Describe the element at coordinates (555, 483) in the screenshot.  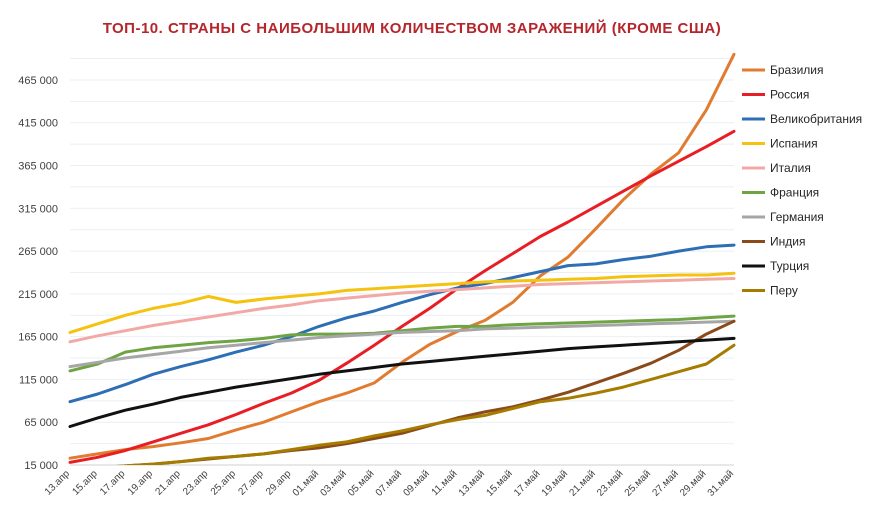
I see `x-tick-label: 19.май` at that location.